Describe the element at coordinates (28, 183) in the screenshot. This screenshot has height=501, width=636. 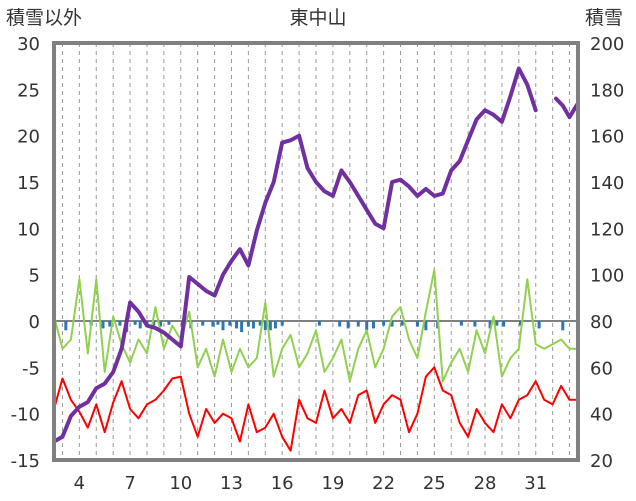
I see `y-left-tick-label: 15` at that location.